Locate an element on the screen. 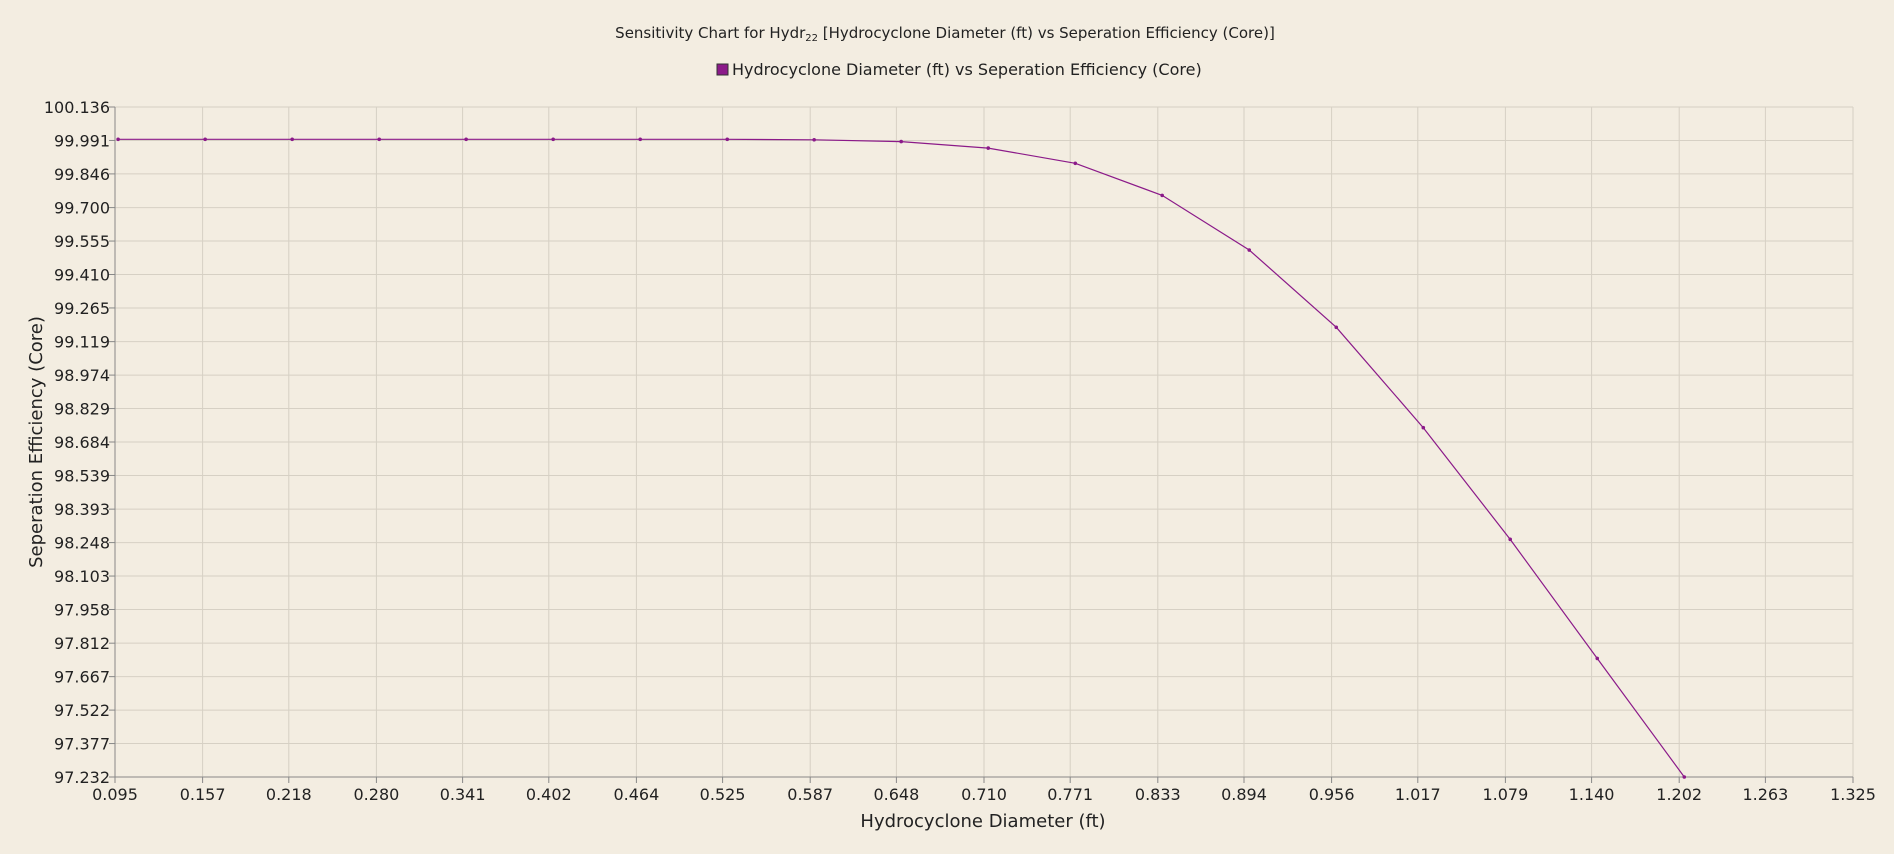 This screenshot has height=854, width=1894. y-tick-label: 97.522 is located at coordinates (82, 710).